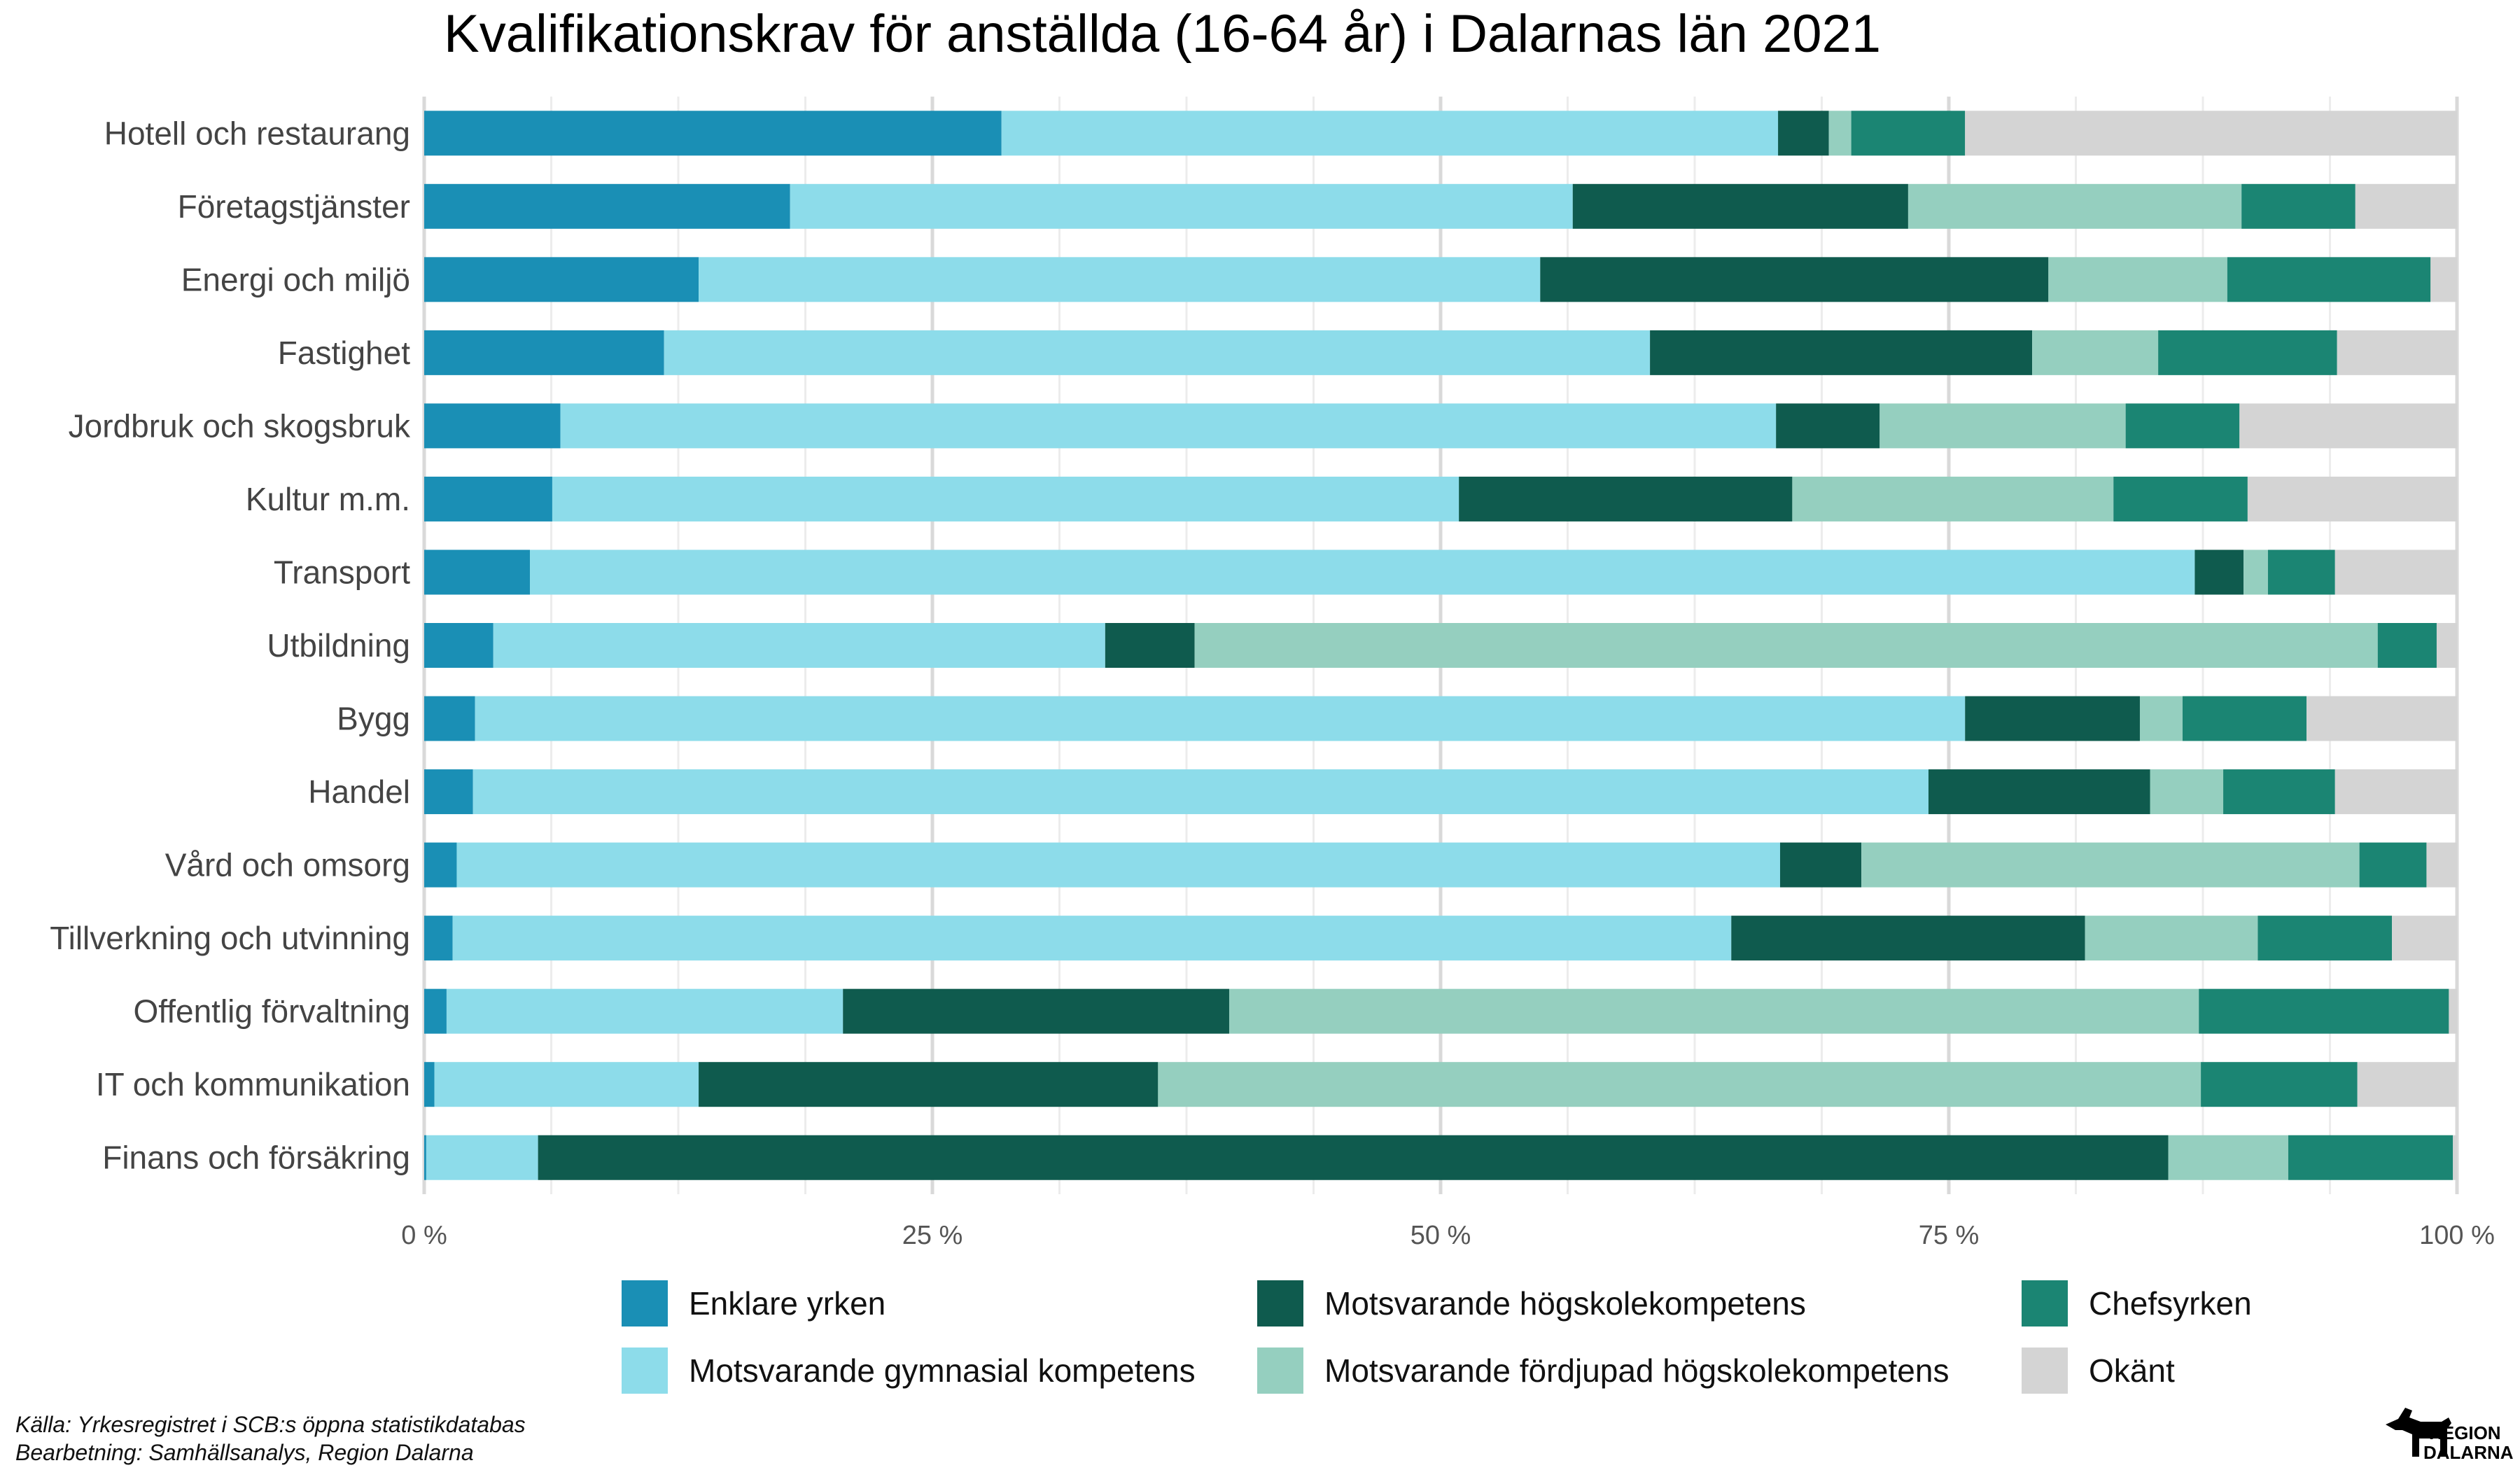 This screenshot has height=1470, width=2520. Describe the element at coordinates (932, 1235) in the screenshot. I see `x-tick-label: 25 %` at that location.